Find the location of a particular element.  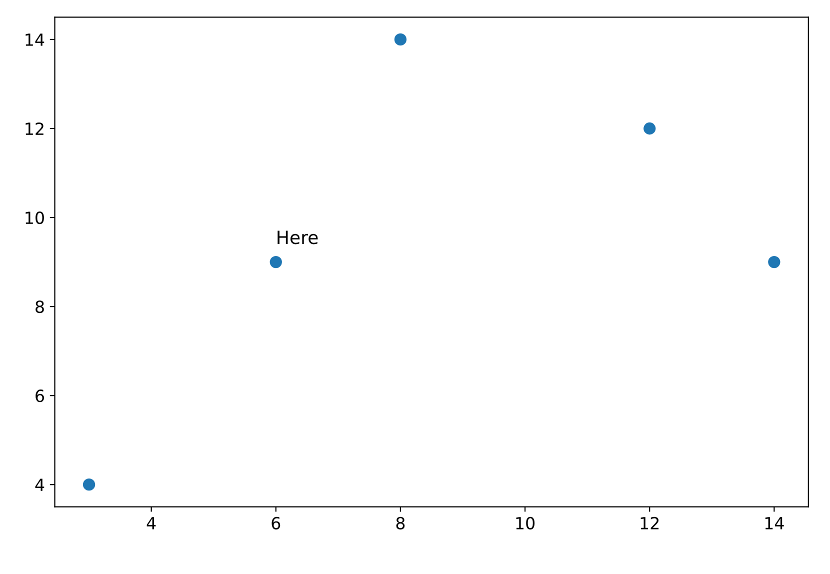

x-tick-label: 4 is located at coordinates (151, 523).